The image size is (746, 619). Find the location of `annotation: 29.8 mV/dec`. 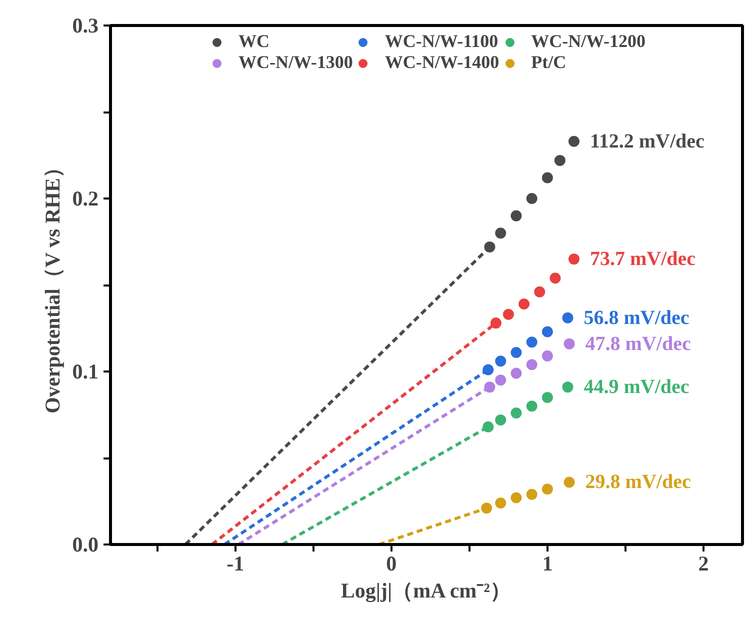

annotation: 29.8 mV/dec is located at coordinates (638, 482).